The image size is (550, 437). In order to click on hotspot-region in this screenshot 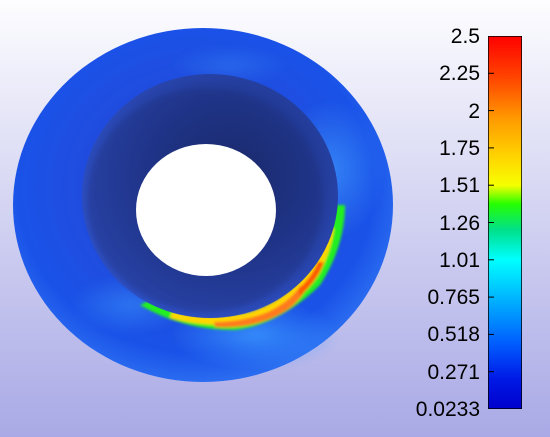, I will do `click(242, 267)`.